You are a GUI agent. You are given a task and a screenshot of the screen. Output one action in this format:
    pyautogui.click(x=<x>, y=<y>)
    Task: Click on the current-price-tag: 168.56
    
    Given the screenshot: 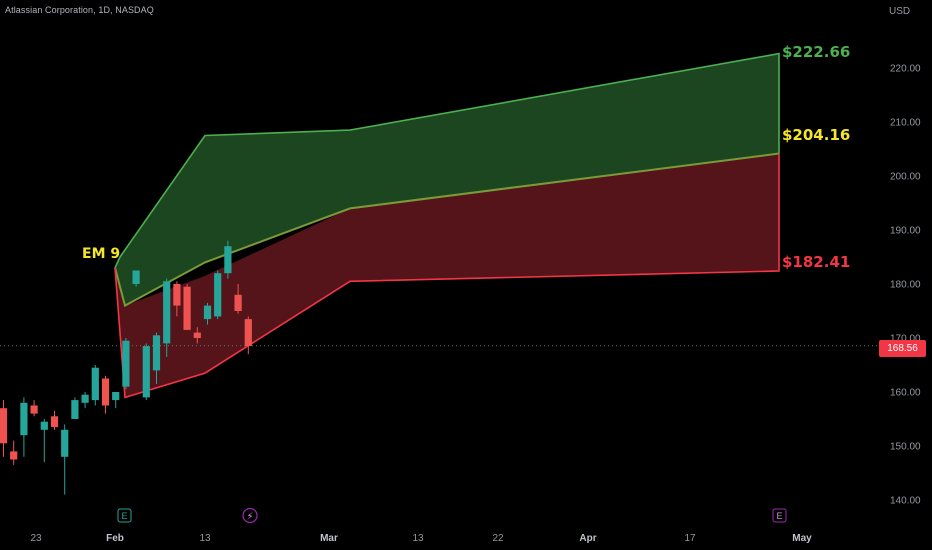 What is the action you would take?
    pyautogui.click(x=902, y=348)
    